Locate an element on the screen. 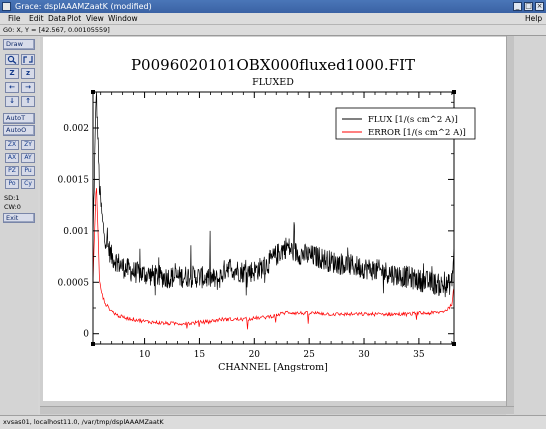 The height and width of the screenshot is (429, 546). x-axis-label: CHANNEL [Angstrom] is located at coordinates (273, 367).